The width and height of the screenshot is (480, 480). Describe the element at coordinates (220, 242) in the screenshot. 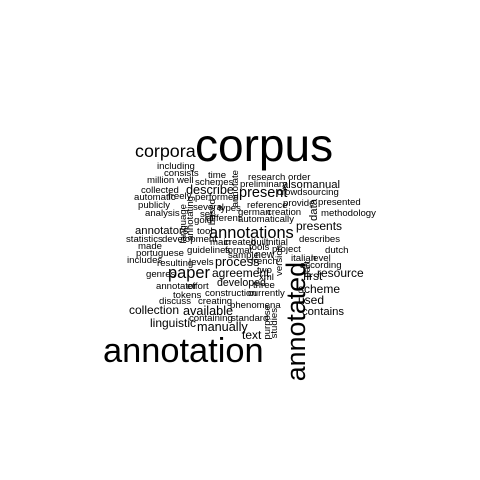

I see `word-main: main` at that location.